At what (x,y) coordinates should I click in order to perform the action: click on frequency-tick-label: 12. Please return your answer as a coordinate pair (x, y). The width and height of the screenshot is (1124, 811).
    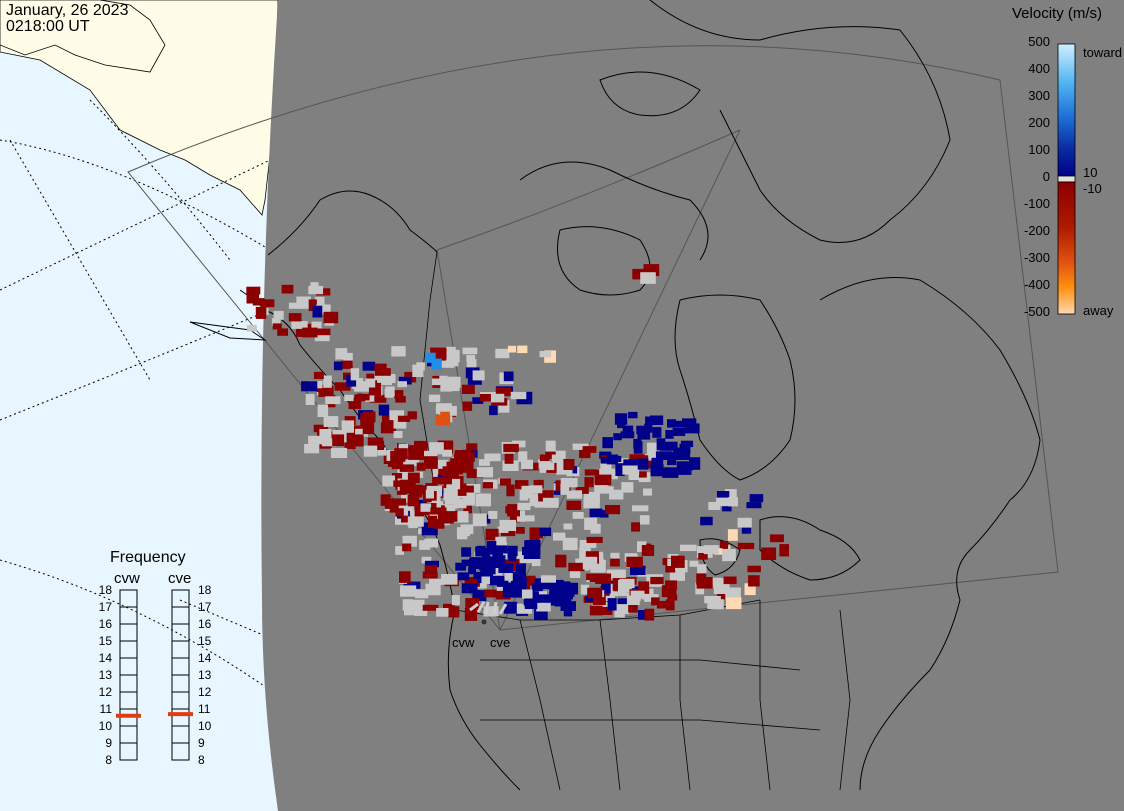
    Looking at the image, I should click on (205, 692).